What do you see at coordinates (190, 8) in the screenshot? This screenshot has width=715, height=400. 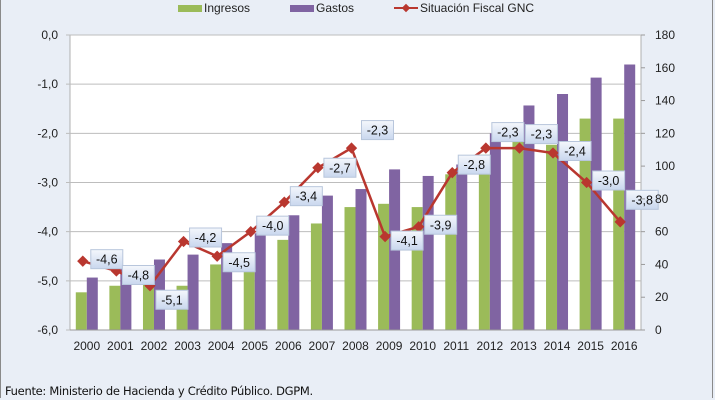 I see `legend-swatch-ingresos` at bounding box center [190, 8].